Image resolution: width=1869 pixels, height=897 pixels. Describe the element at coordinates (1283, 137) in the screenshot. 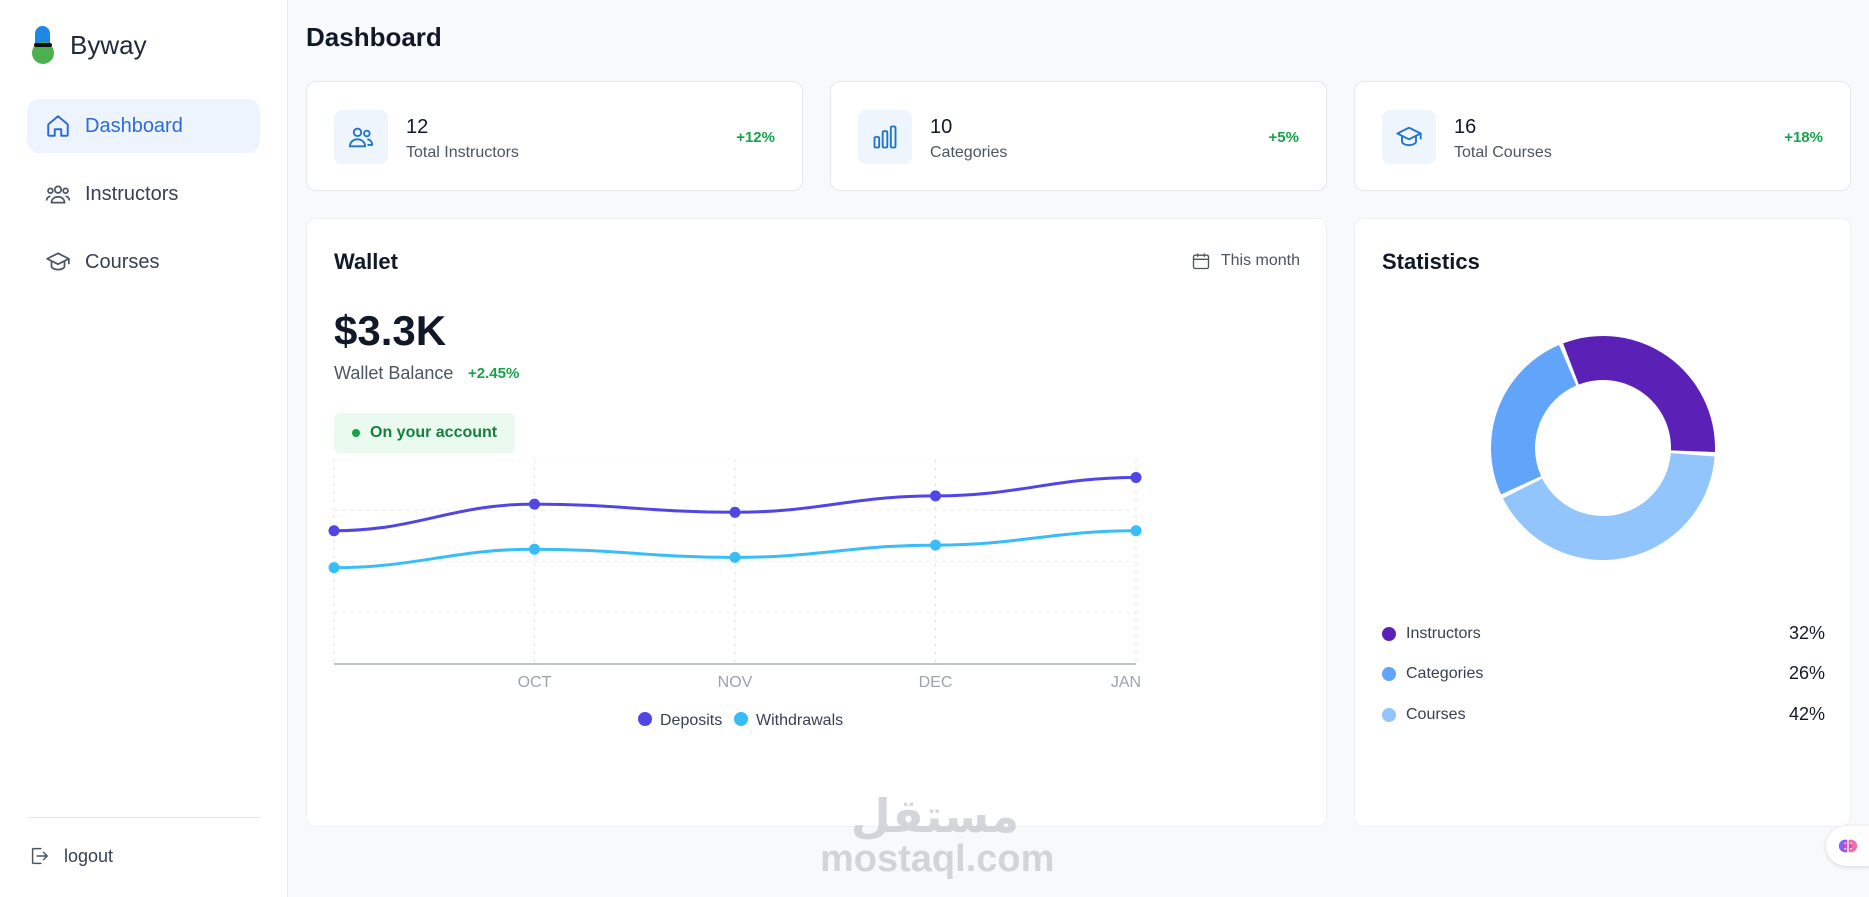

I see `stat-change: +5%` at that location.